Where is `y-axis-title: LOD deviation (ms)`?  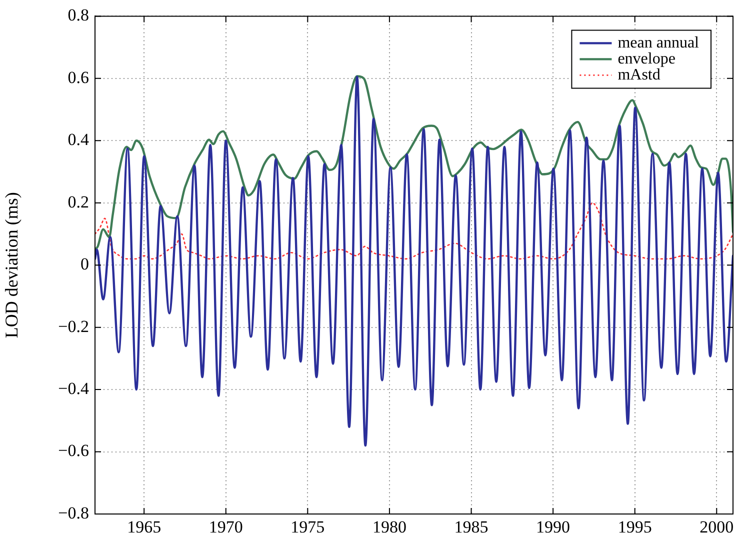
y-axis-title: LOD deviation (ms) is located at coordinates (12, 265).